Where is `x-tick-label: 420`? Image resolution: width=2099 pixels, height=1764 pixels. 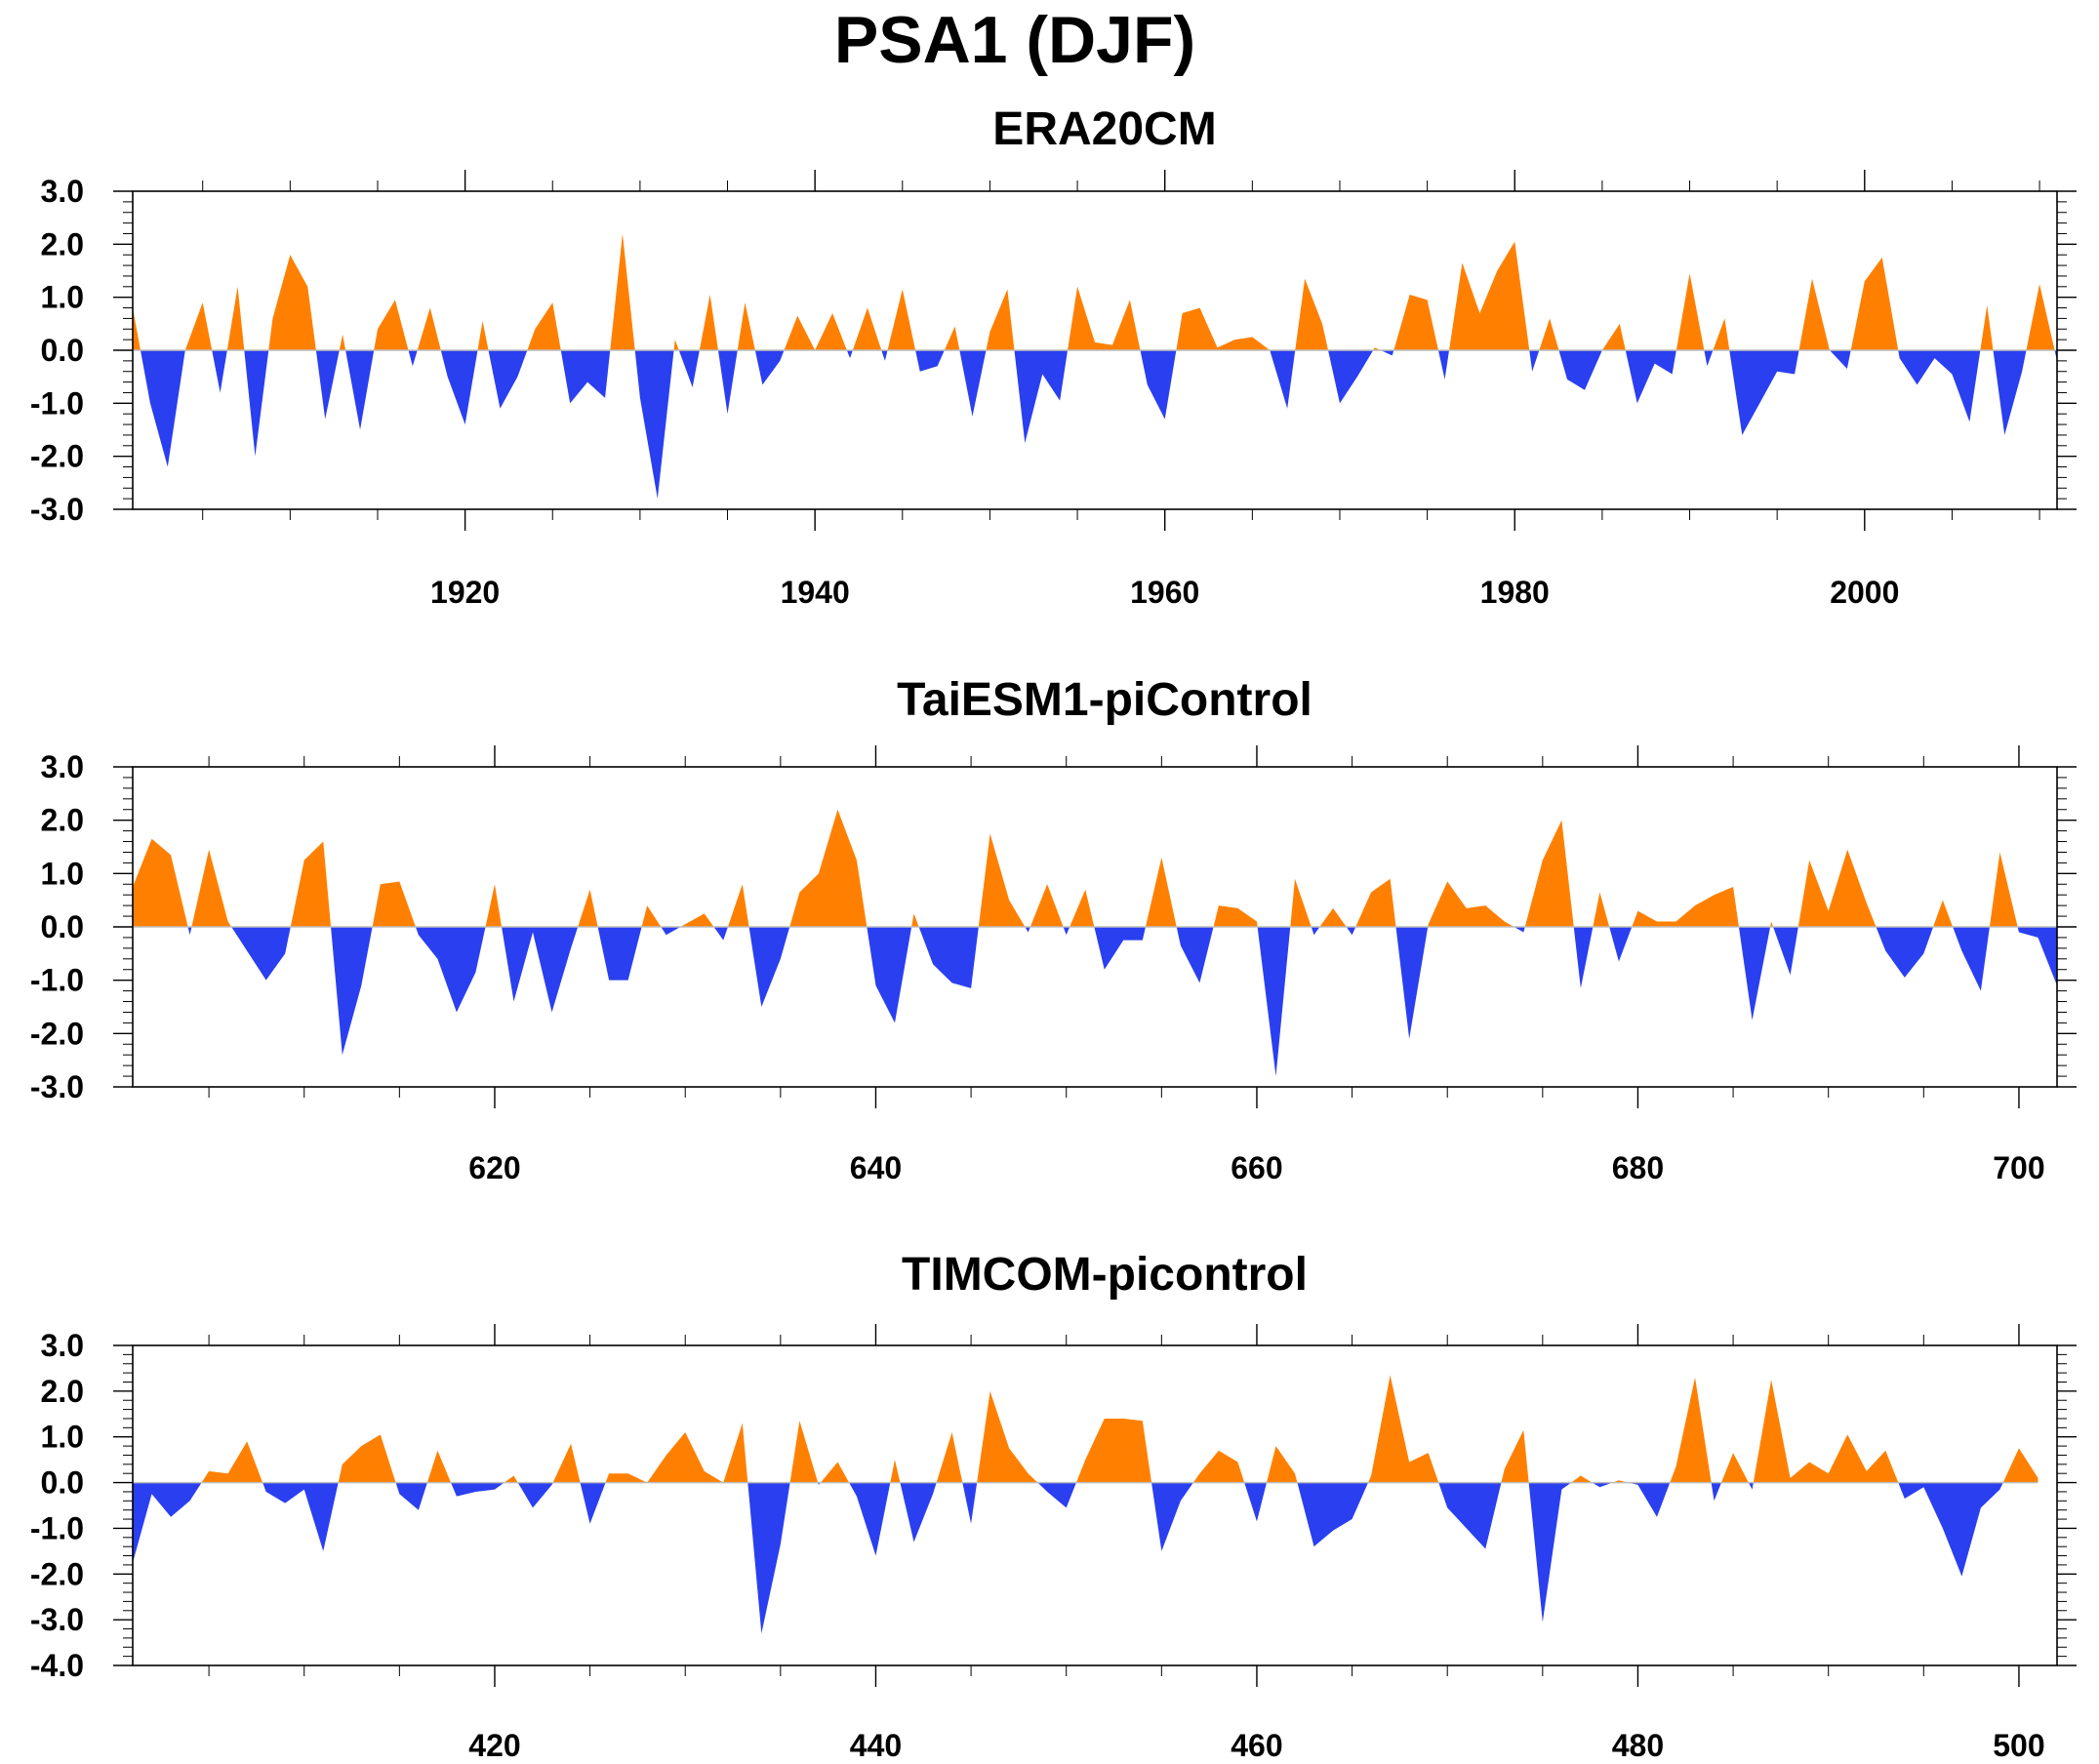 x-tick-label: 420 is located at coordinates (494, 1746).